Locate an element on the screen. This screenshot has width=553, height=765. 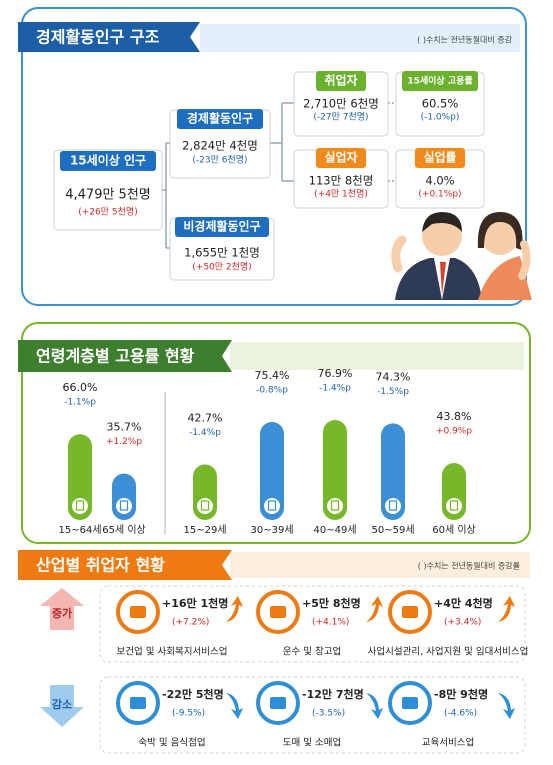
node-label: 15세이상 고용률 is located at coordinates (439, 81).